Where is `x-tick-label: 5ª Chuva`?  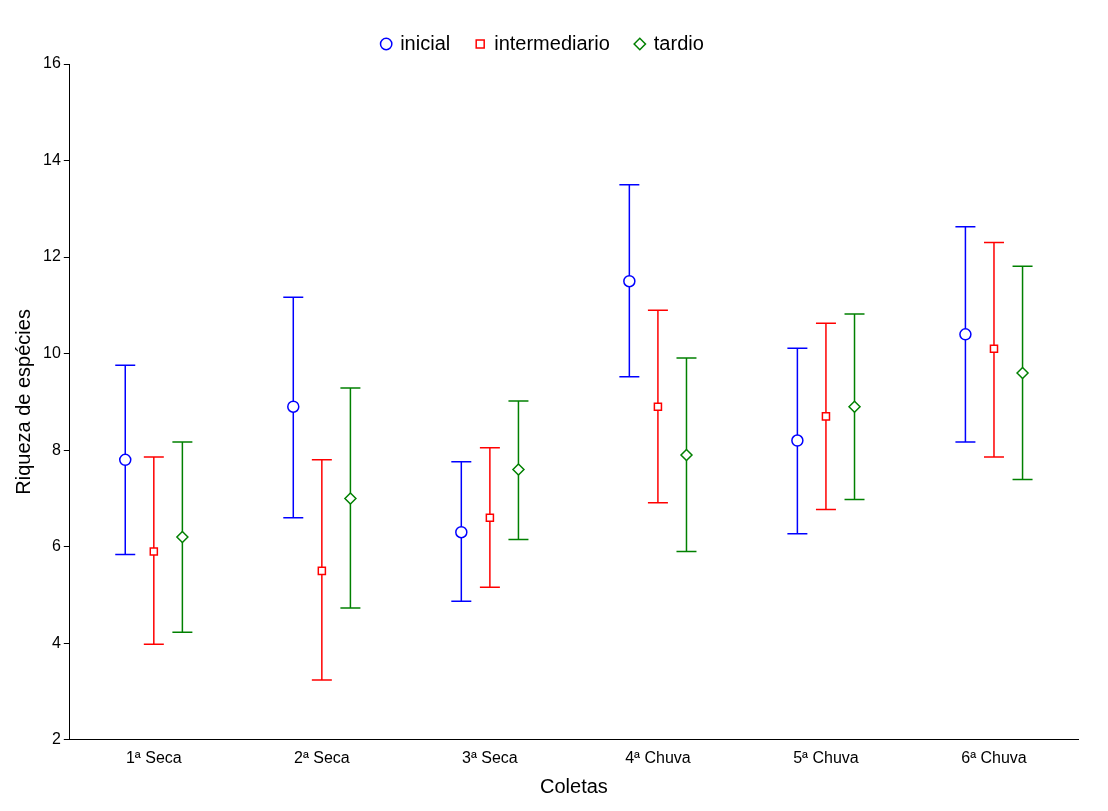 x-tick-label: 5ª Chuva is located at coordinates (826, 757).